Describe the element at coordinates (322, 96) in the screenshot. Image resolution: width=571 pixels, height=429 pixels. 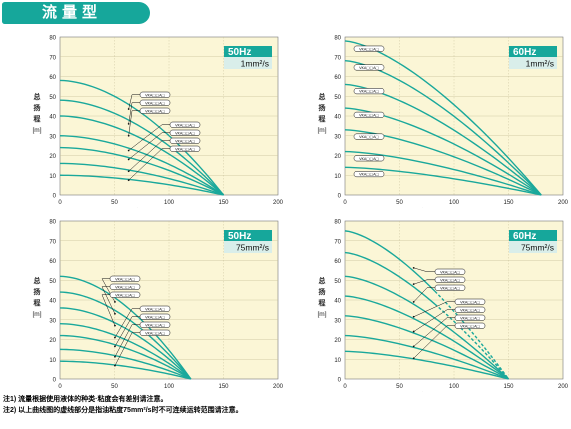
I see `y-axis-label: 总` at that location.